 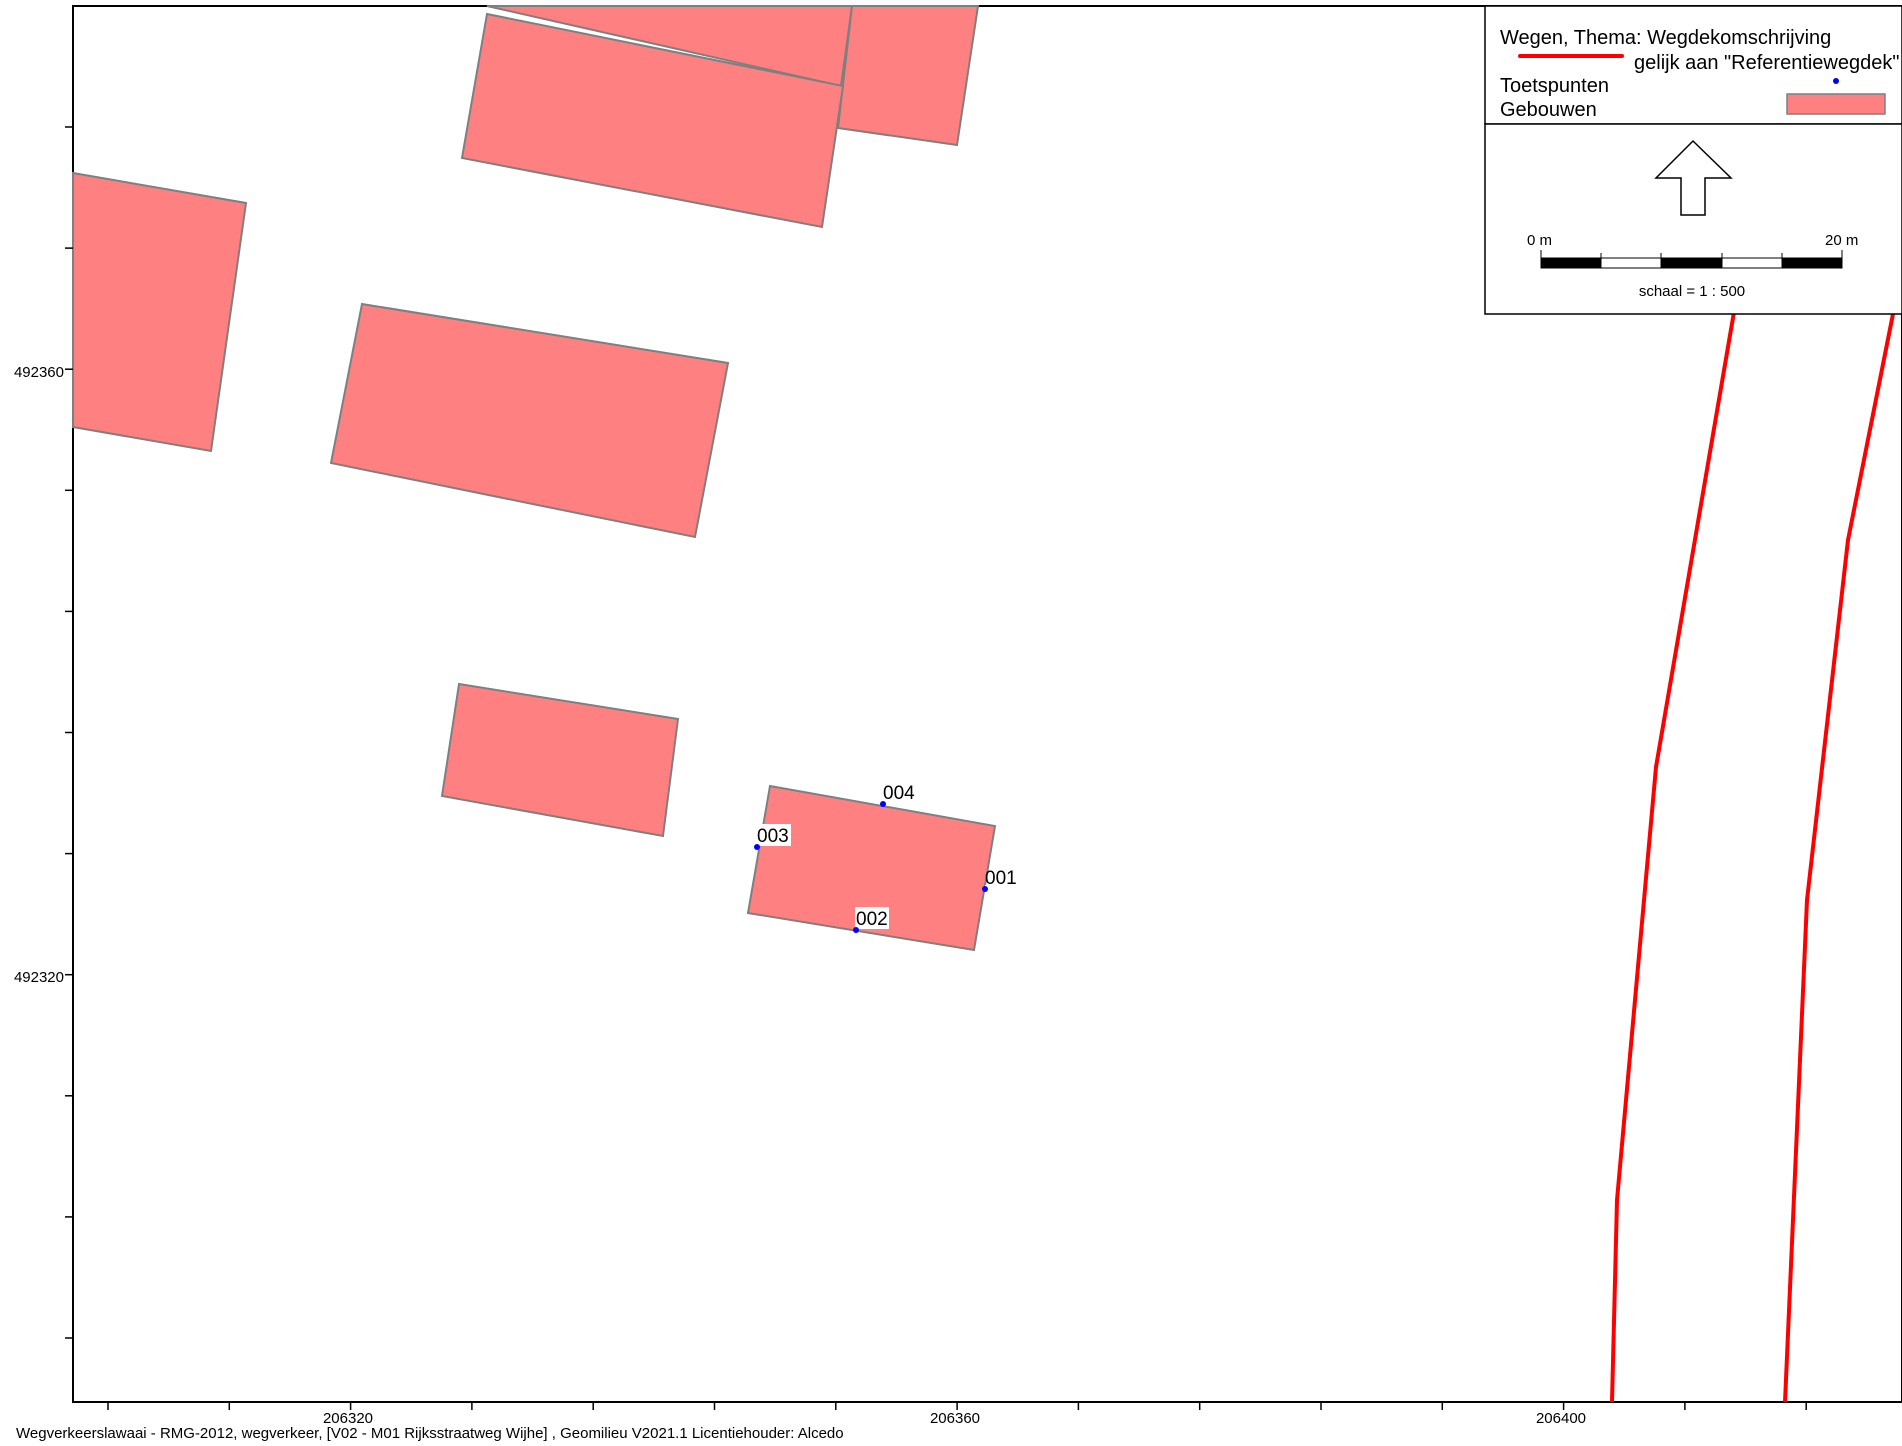 What do you see at coordinates (1836, 81) in the screenshot?
I see `legend-point-symbol` at bounding box center [1836, 81].